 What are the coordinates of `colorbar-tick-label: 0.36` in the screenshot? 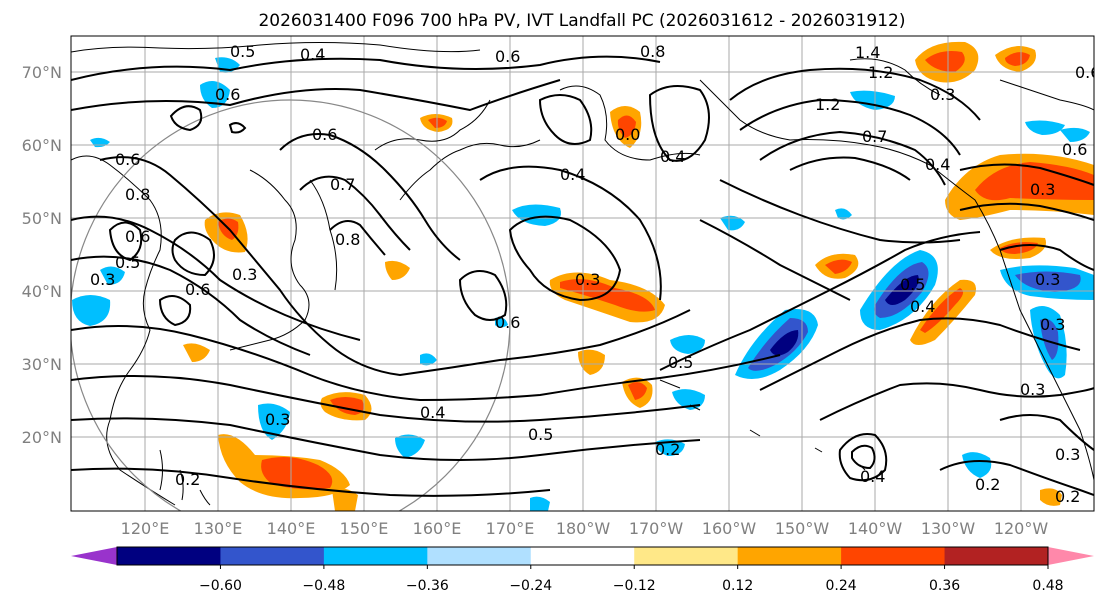 It's located at (944, 586).